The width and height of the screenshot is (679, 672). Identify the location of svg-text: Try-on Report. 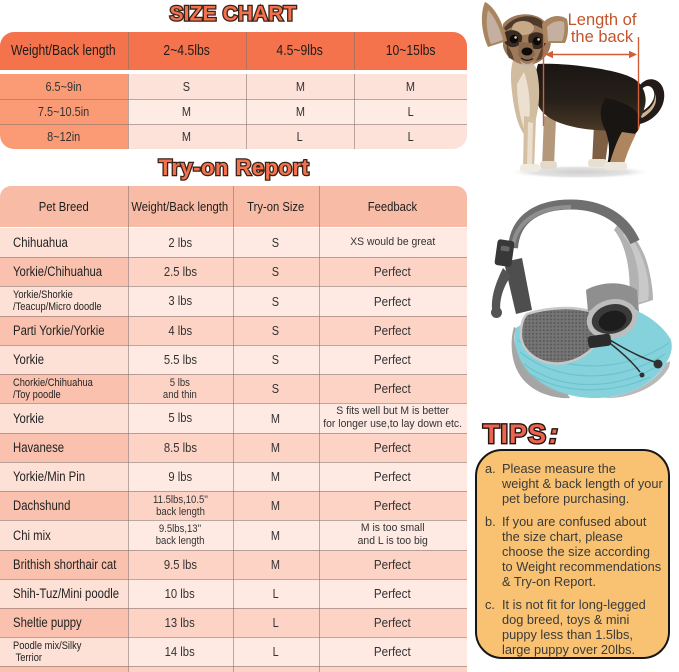
(234, 167).